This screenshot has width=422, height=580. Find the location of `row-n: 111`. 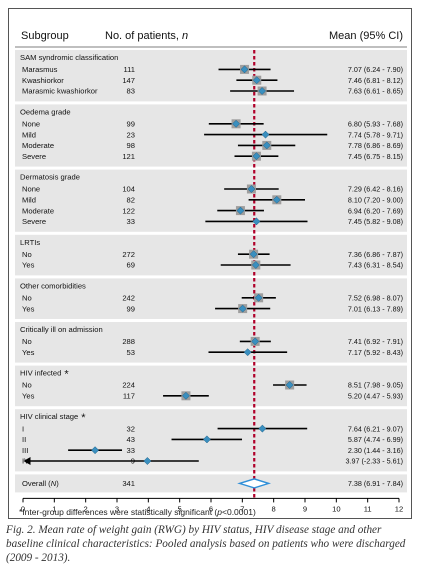

row-n: 111 is located at coordinates (129, 69).